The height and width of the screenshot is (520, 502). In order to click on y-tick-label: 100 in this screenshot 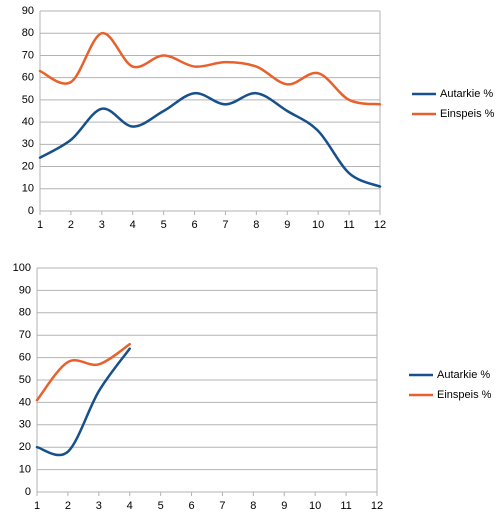, I will do `click(22, 268)`.